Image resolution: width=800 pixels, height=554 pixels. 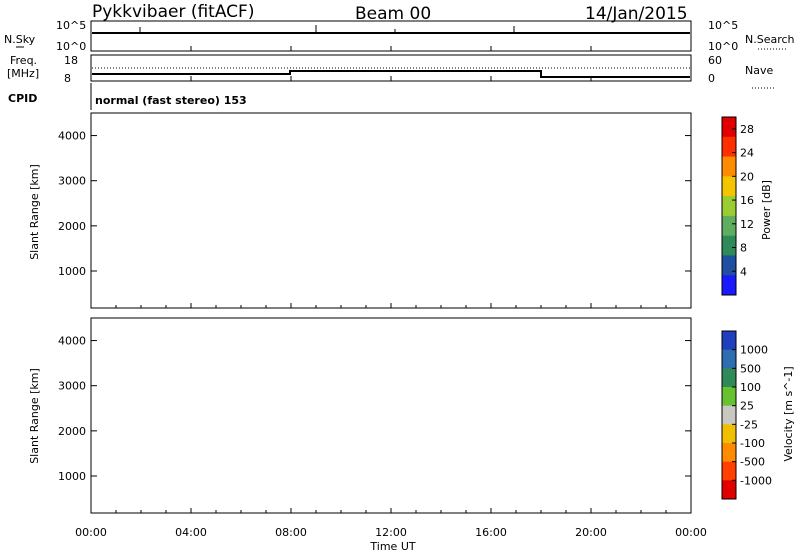 What do you see at coordinates (756, 480) in the screenshot?
I see `colorbar-tick-label: -1000` at bounding box center [756, 480].